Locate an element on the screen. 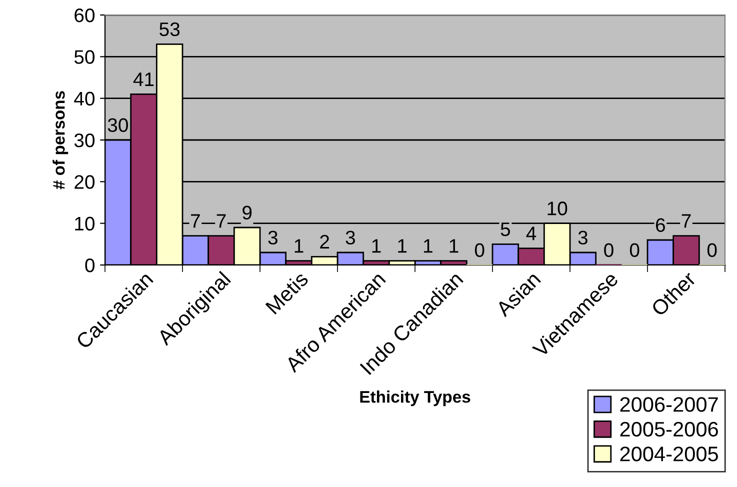 The width and height of the screenshot is (737, 487). data-label: 41 is located at coordinates (143, 79).